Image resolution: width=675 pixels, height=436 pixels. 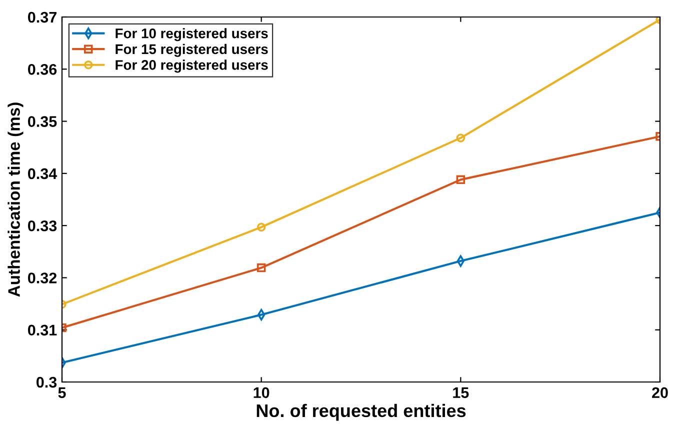 I want to click on y-tick-label: 0.3, so click(x=46, y=382).